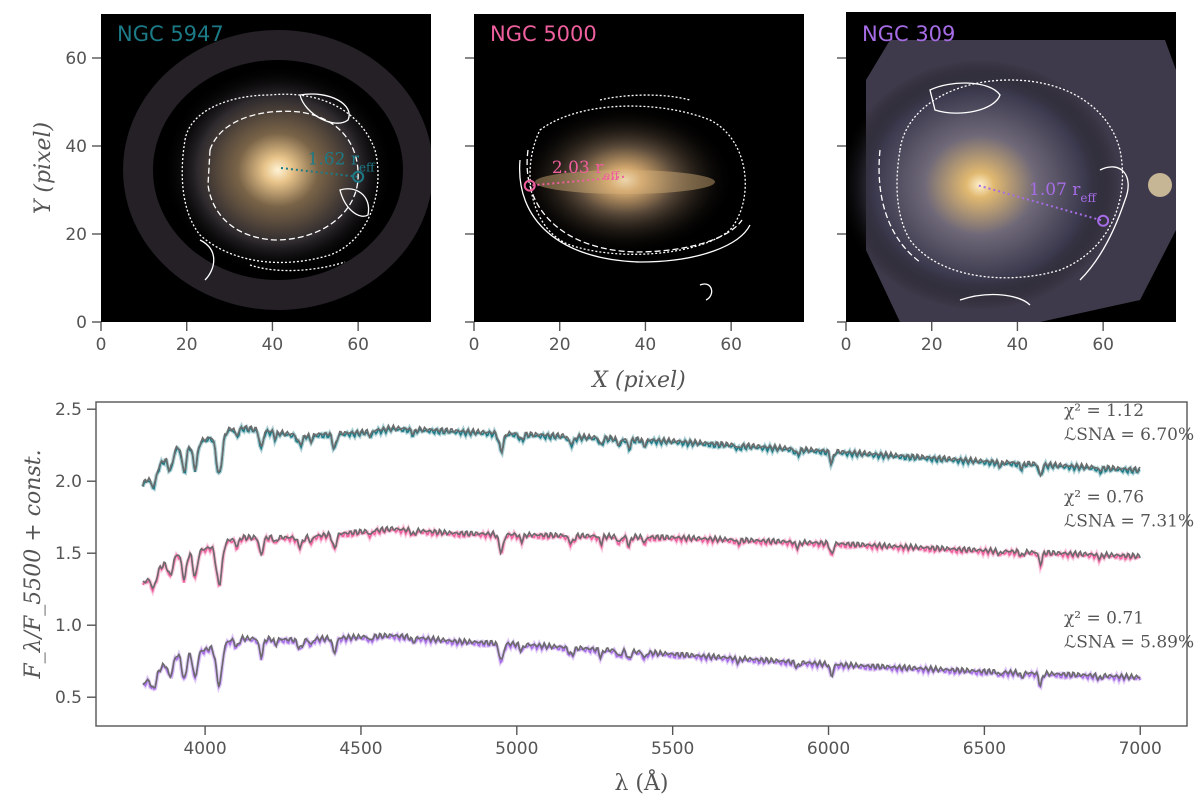 This screenshot has height=802, width=1200. Describe the element at coordinates (828, 749) in the screenshot. I see `x-tick-label: 6000` at that location.